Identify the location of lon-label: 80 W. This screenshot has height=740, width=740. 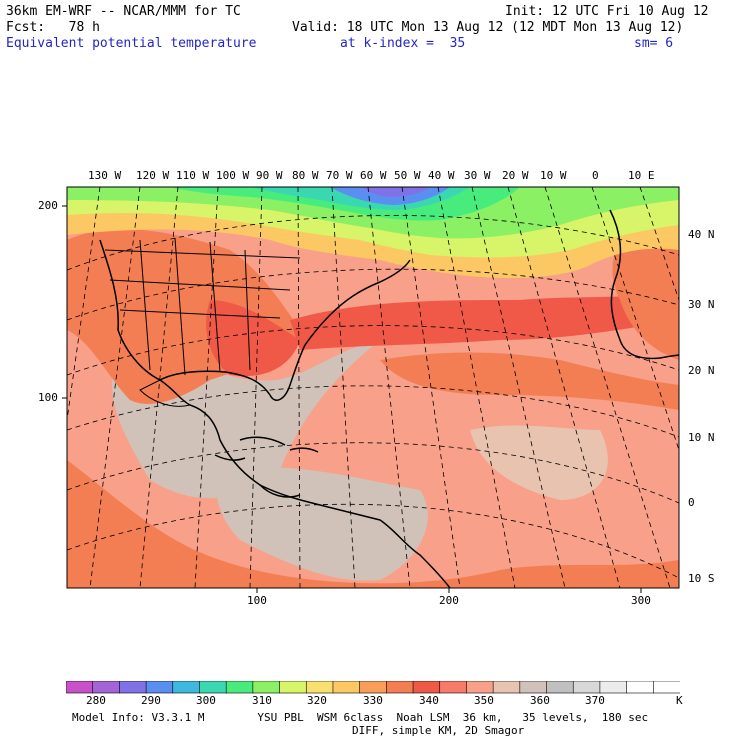
(305, 175).